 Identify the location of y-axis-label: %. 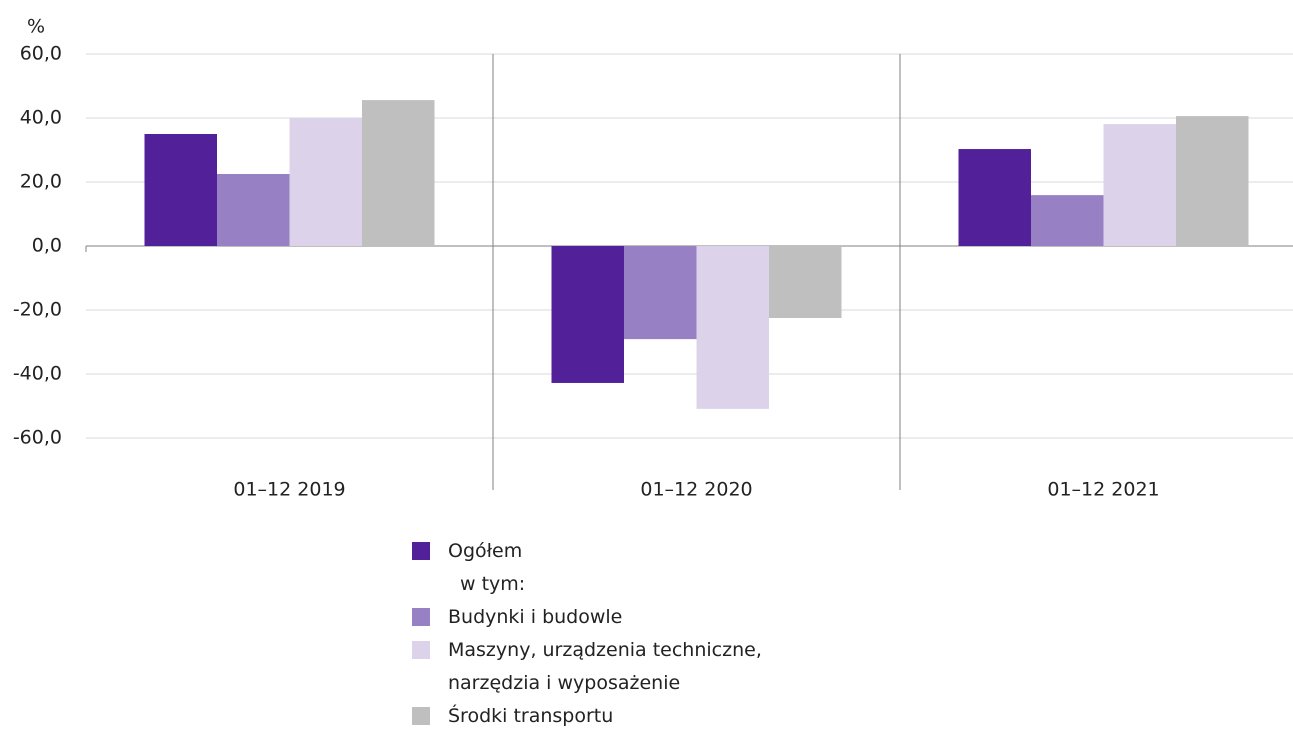
(36, 27).